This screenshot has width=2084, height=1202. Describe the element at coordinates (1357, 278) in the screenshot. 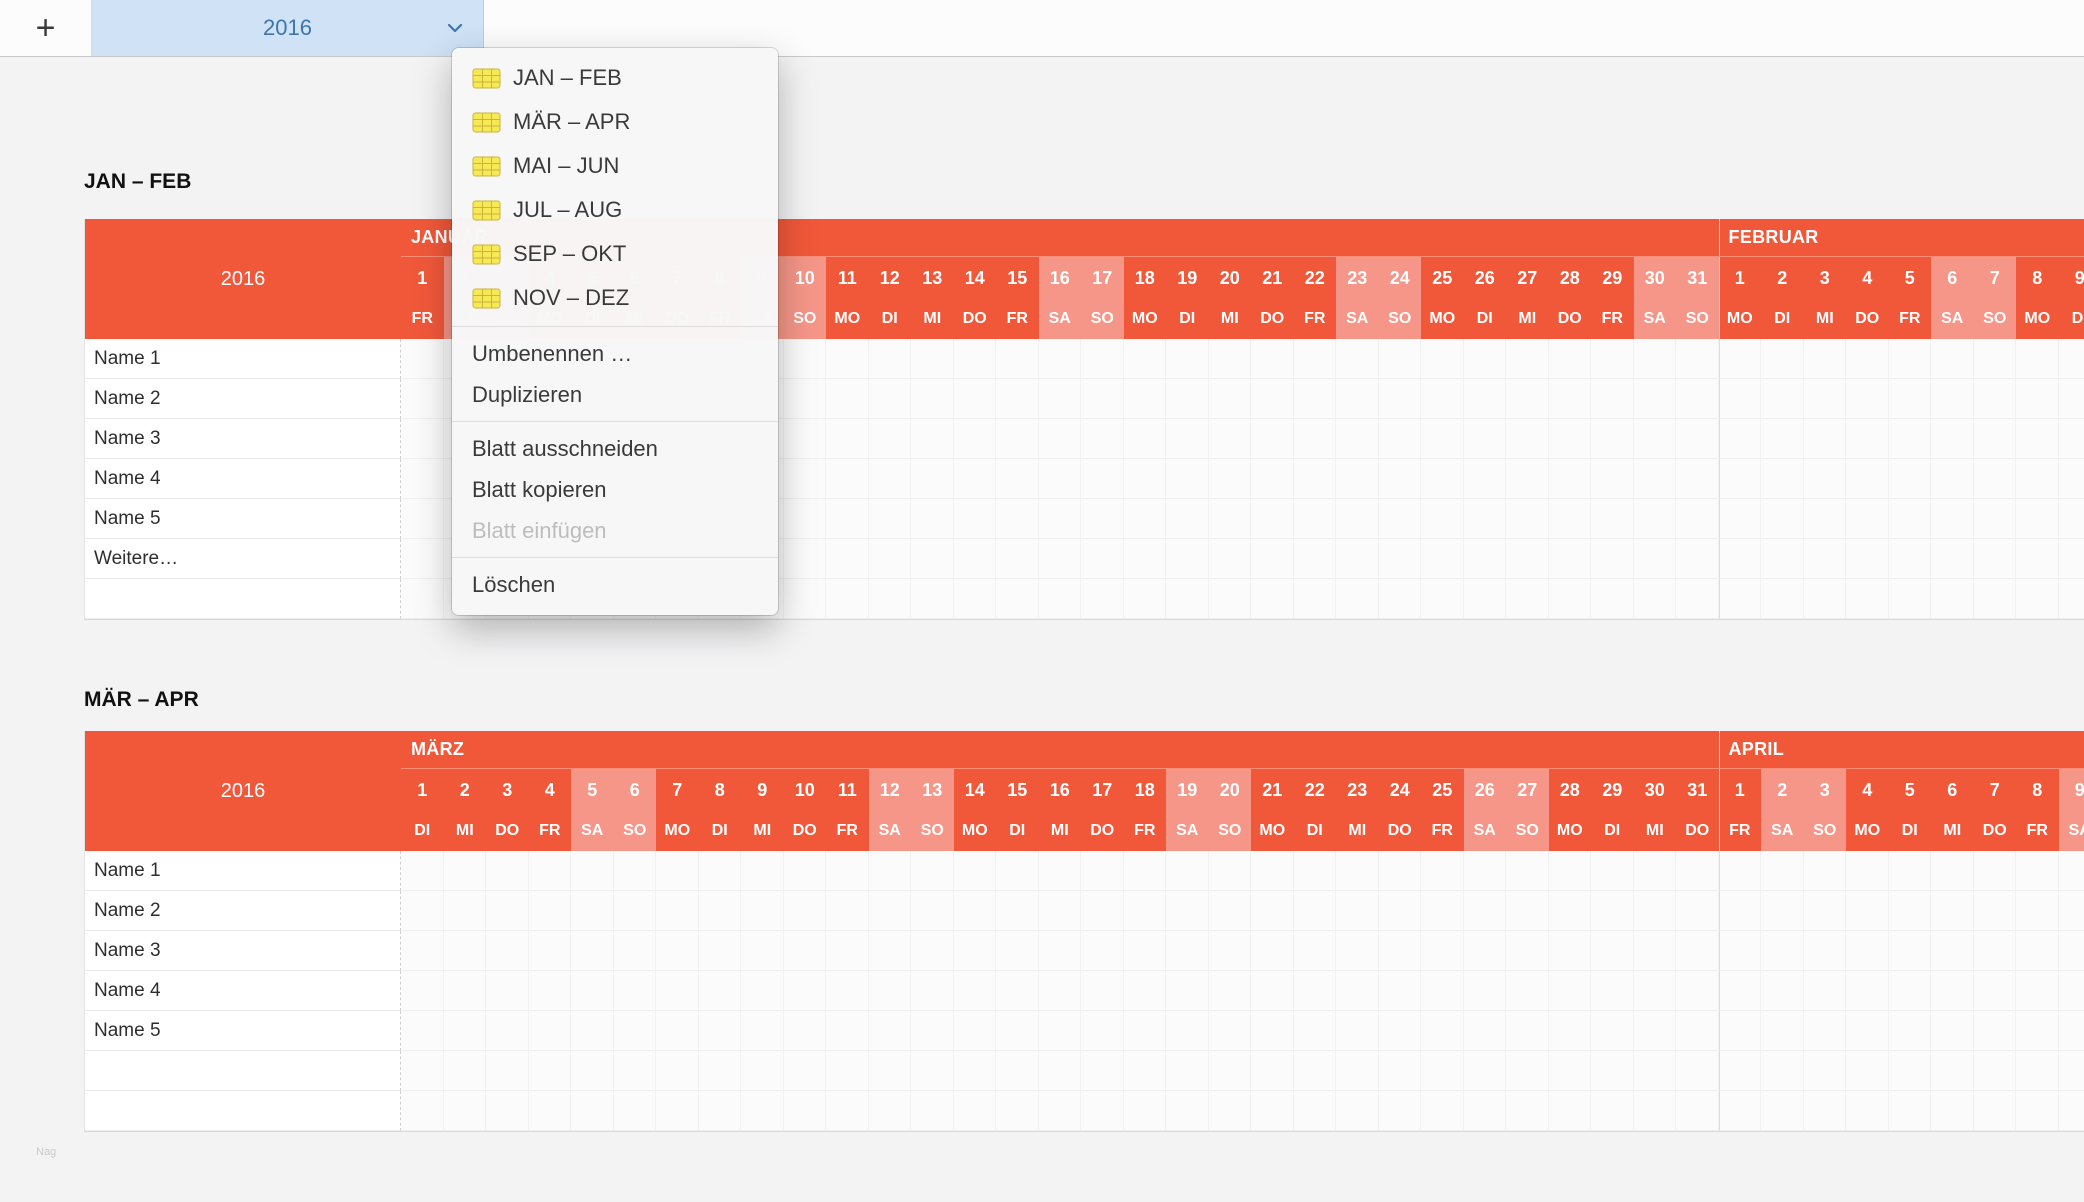

I see `day-number-cell: 23` at that location.